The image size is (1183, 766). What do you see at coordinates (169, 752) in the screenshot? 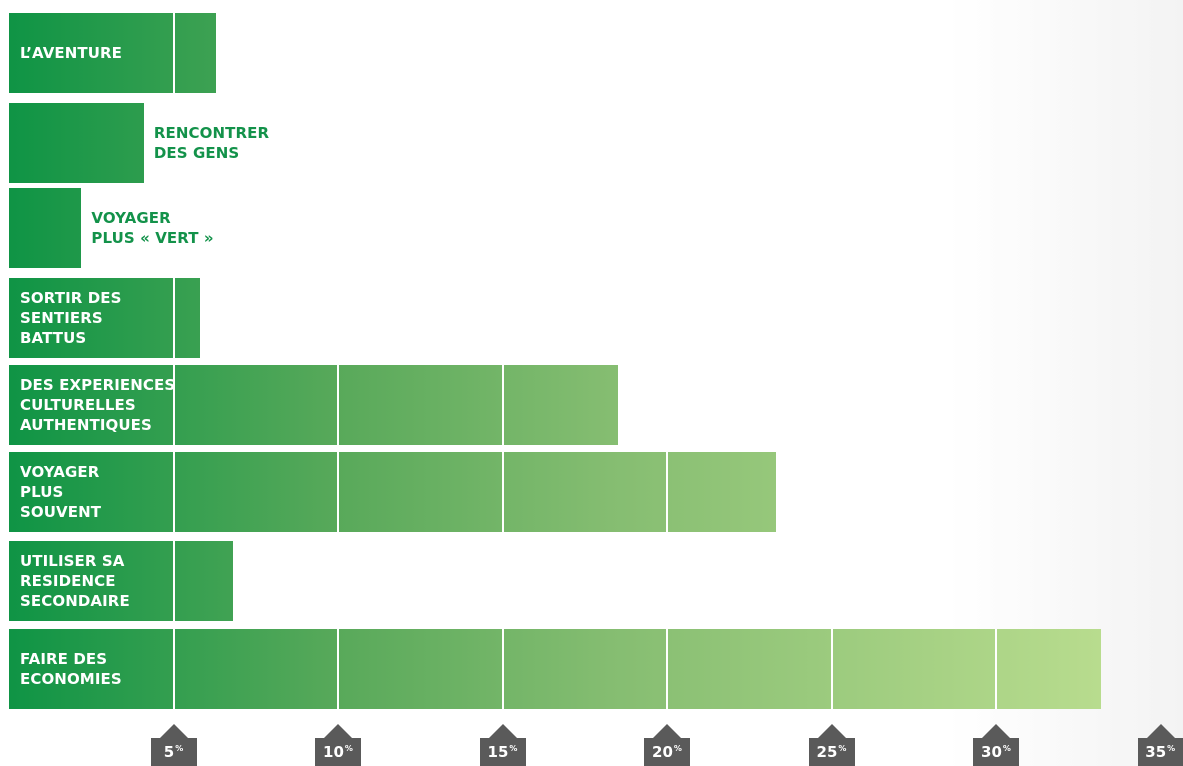
I see `tick-value: 5` at bounding box center [169, 752].